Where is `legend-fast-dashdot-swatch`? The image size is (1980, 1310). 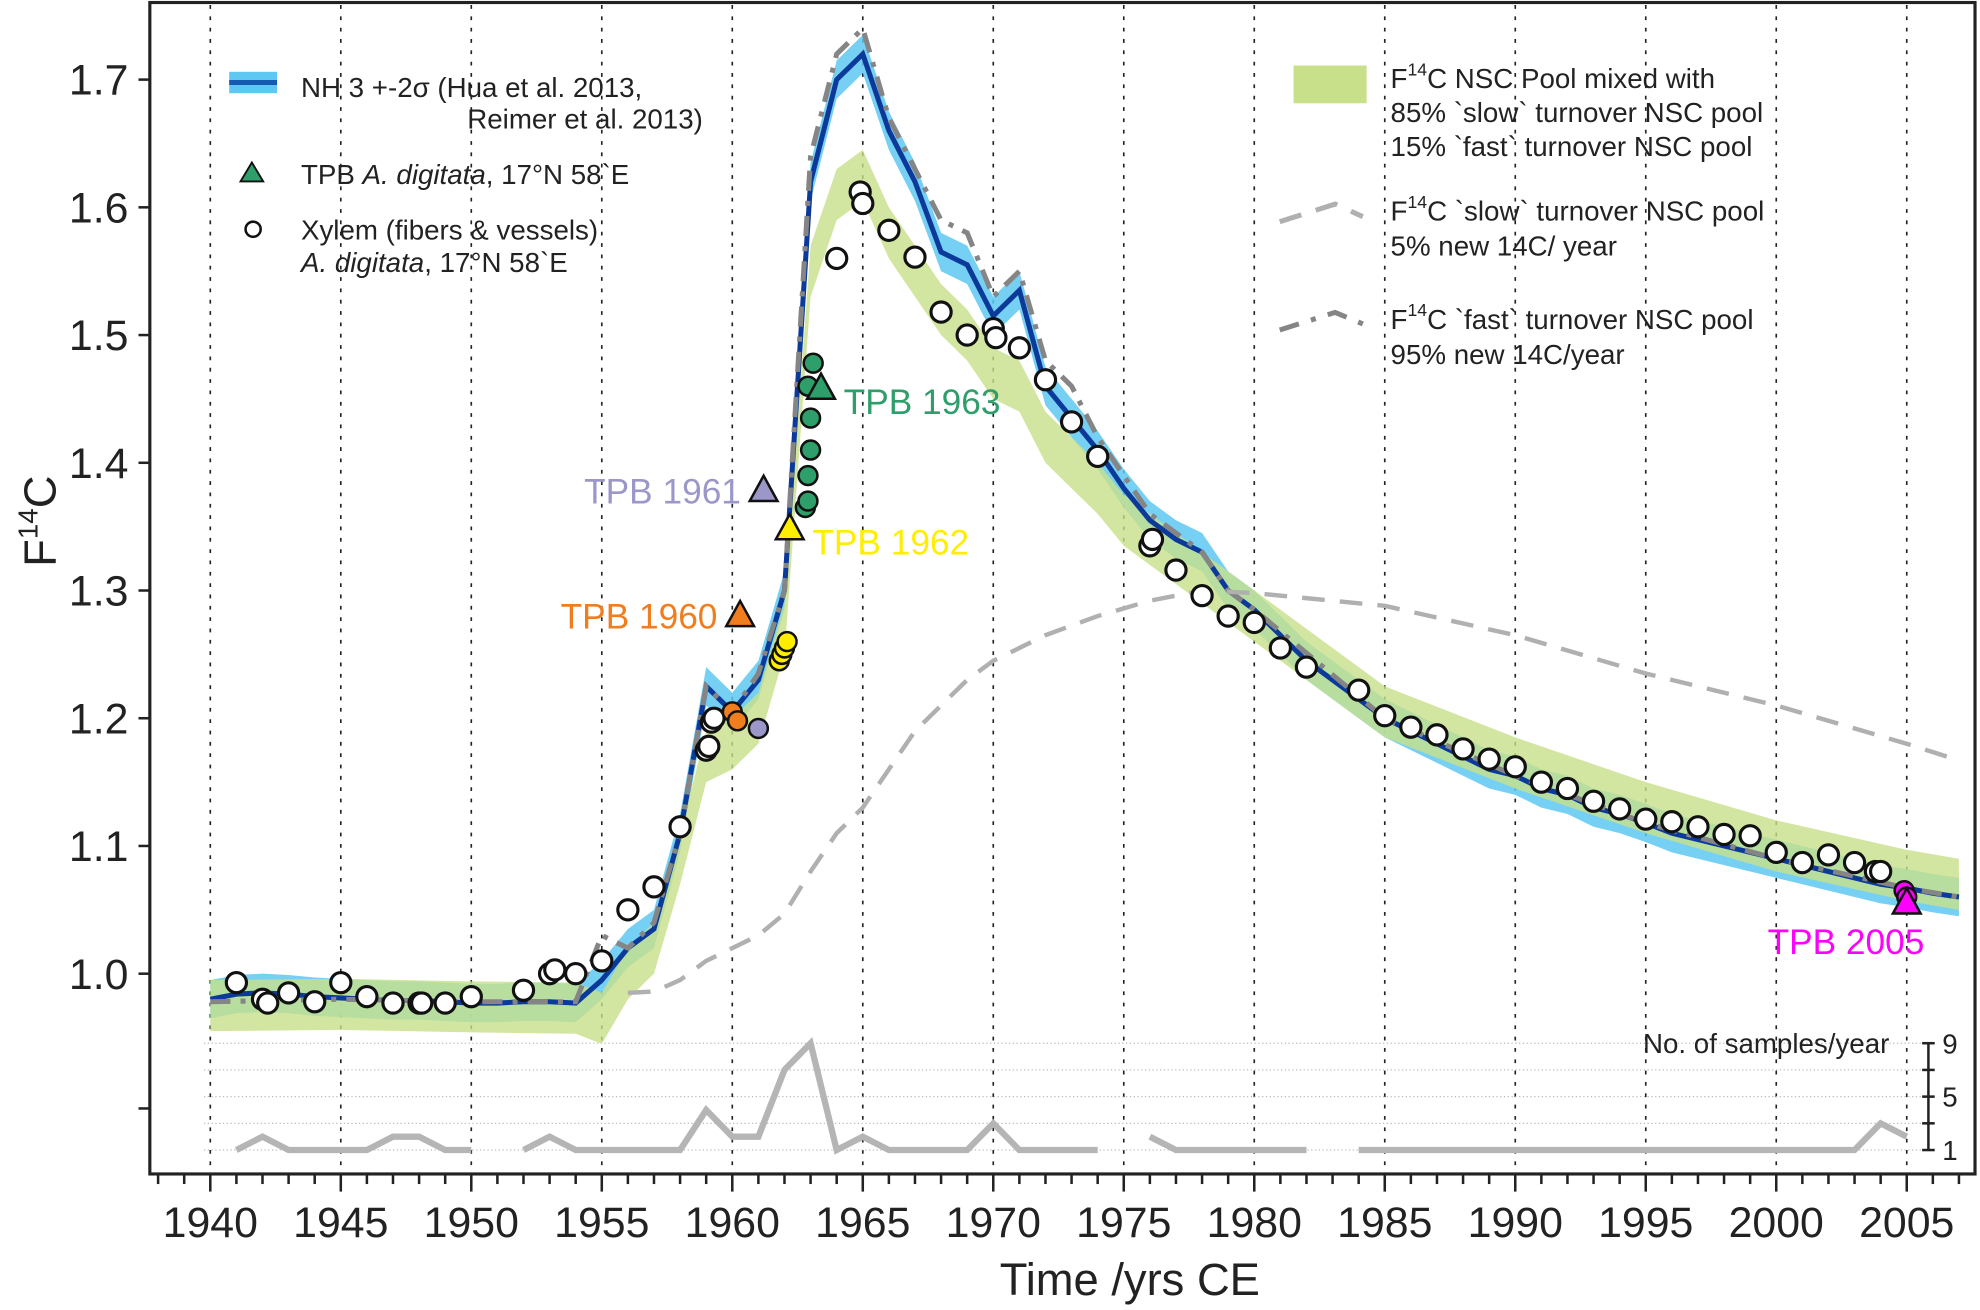 legend-fast-dashdot-swatch is located at coordinates (1322, 321).